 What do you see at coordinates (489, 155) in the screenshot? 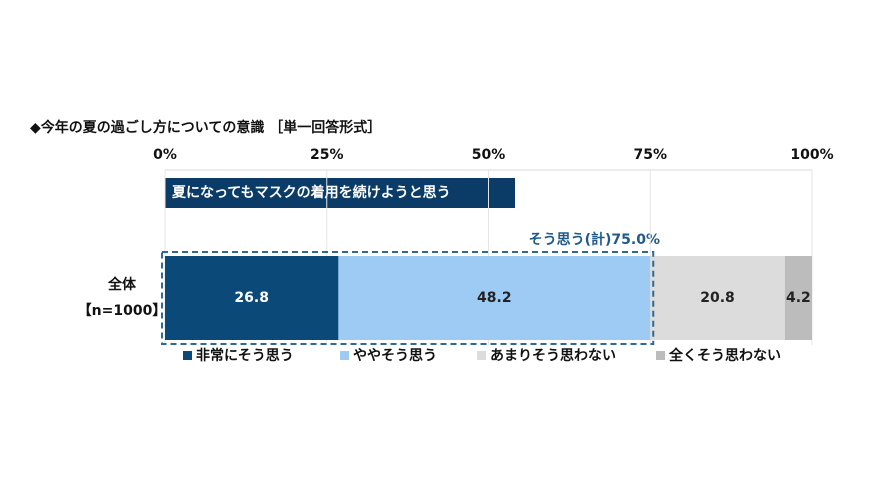
I see `x-tick-label: 50%` at bounding box center [489, 155].